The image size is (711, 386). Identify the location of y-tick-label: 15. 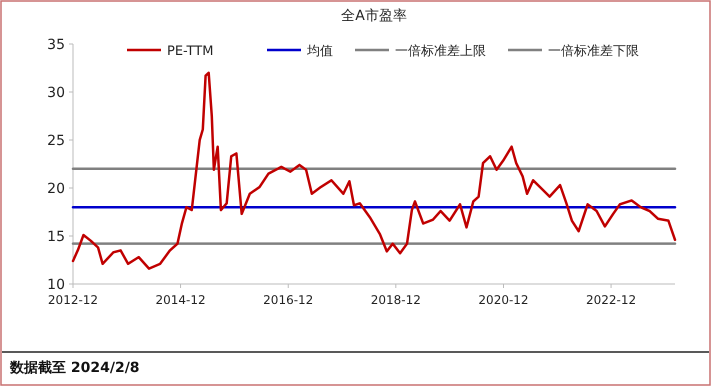
(56, 237).